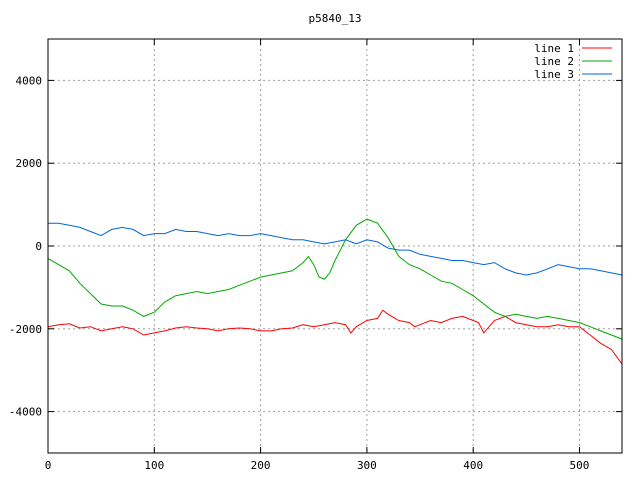 The width and height of the screenshot is (640, 480). What do you see at coordinates (29, 163) in the screenshot?
I see `y-tick-label: 2000` at bounding box center [29, 163].